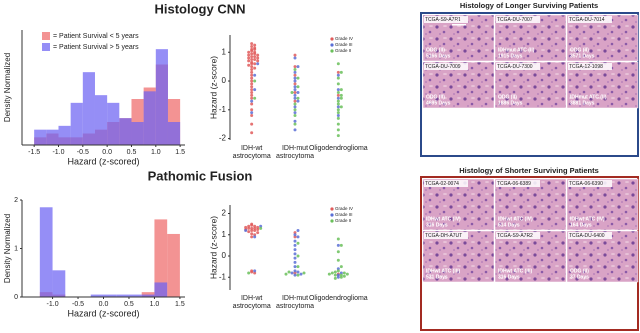 This screenshot has height=333, width=640. Describe the element at coordinates (443, 236) in the screenshot. I see `tile-id: TCGA-DH-A7UT` at that location.